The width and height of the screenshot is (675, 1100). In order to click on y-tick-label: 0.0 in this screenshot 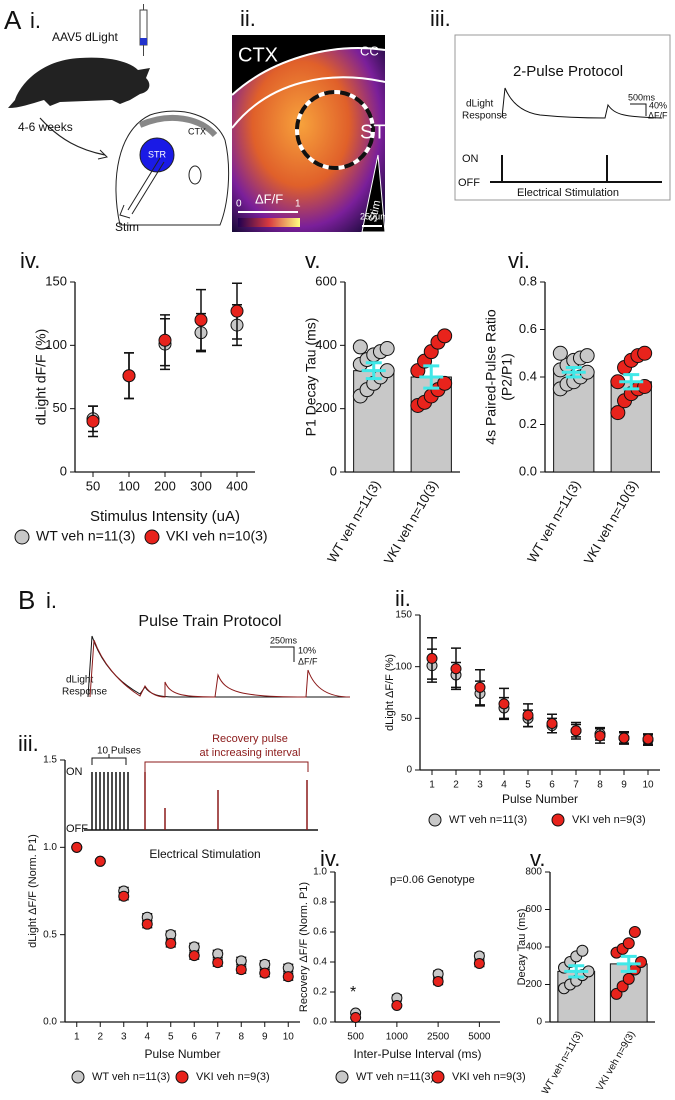, I will do `click(528, 470)`.